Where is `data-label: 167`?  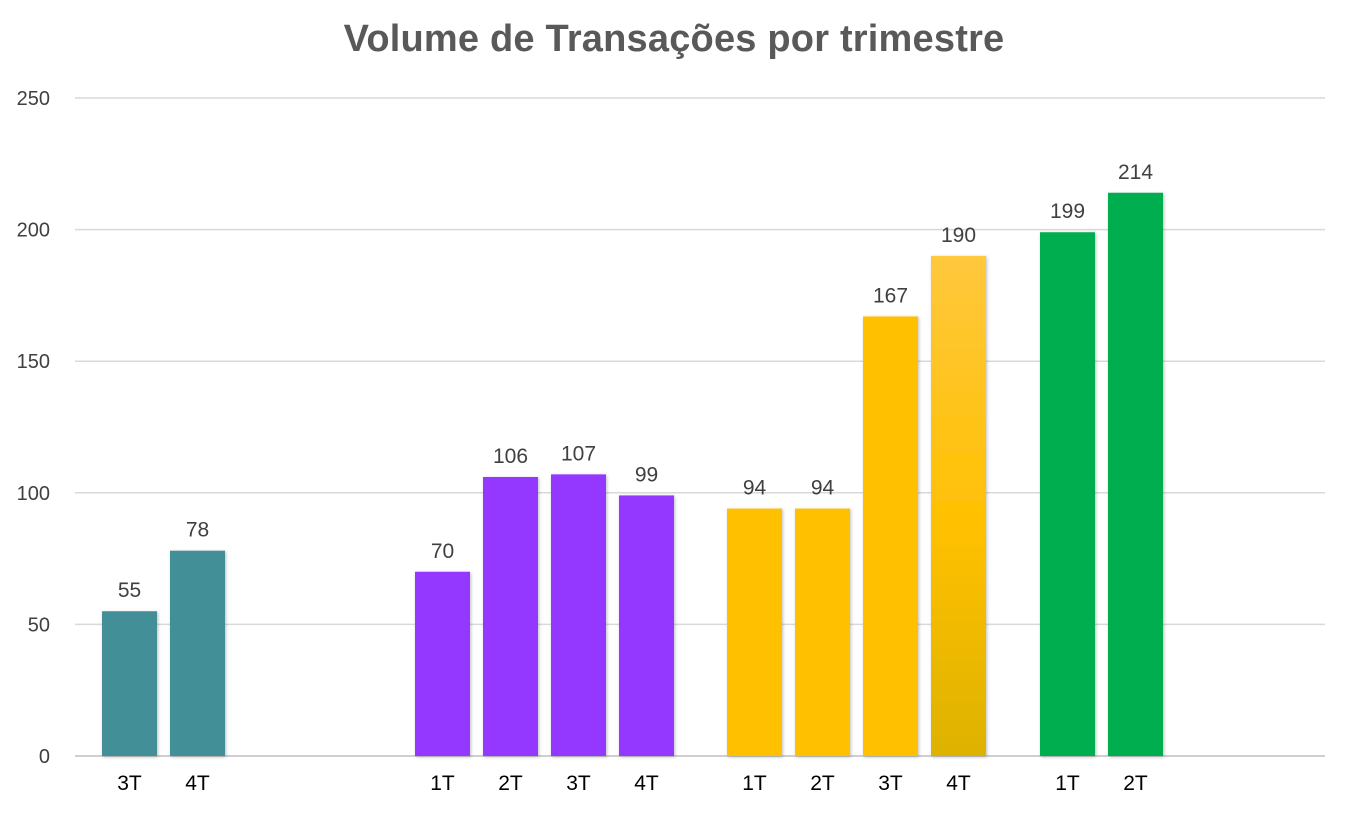 data-label: 167 is located at coordinates (890, 295).